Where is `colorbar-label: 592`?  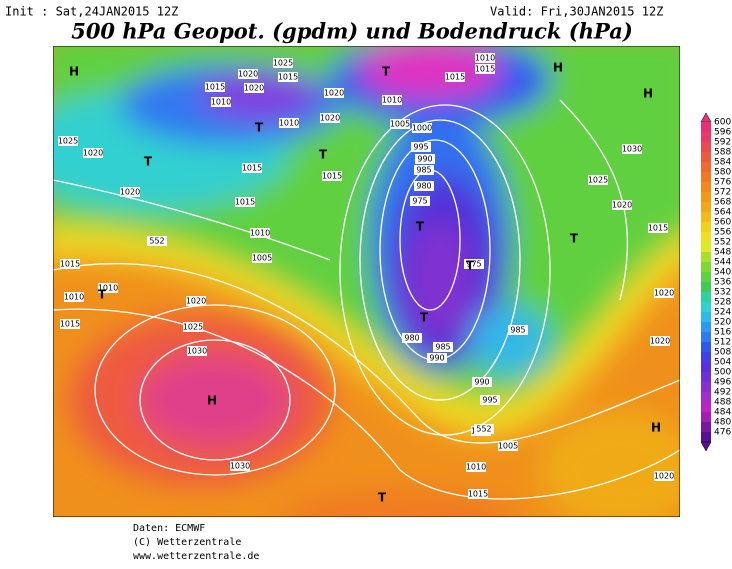 colorbar-label: 592 is located at coordinates (722, 143).